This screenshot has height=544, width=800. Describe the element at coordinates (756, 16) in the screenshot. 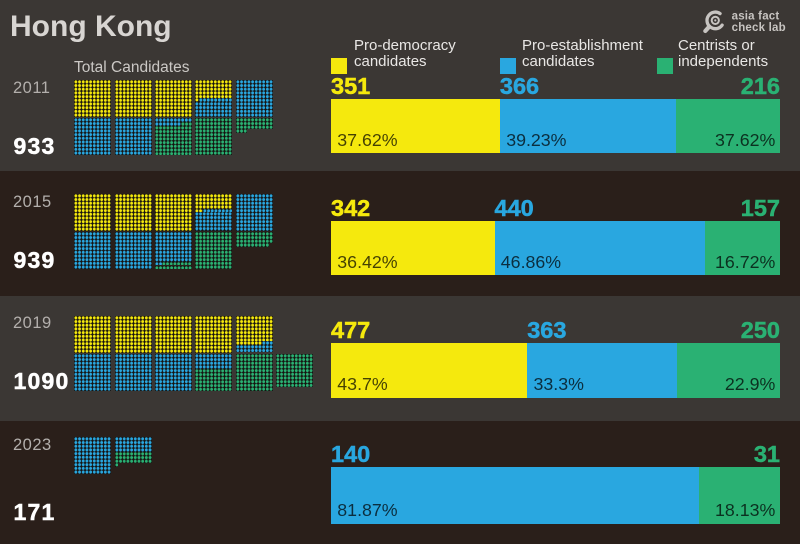

I see `svg-text: asia fact` at that location.